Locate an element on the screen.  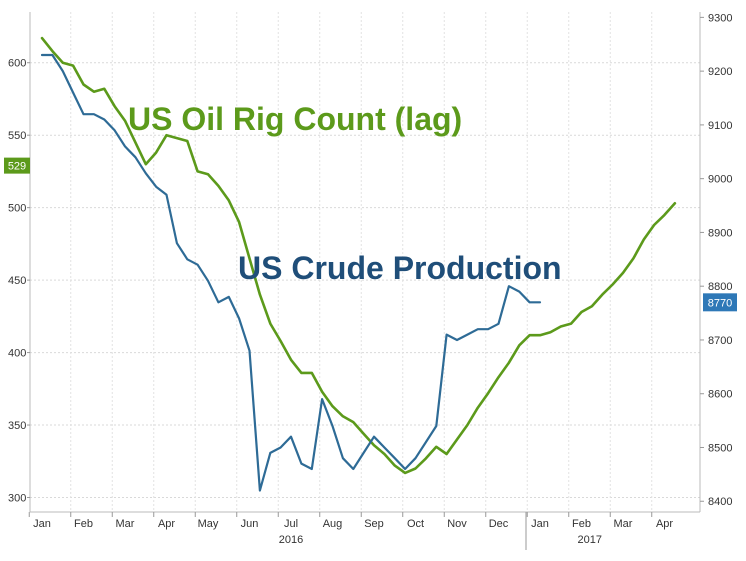
y-right-tick-label: 8800 is located at coordinates (720, 287).